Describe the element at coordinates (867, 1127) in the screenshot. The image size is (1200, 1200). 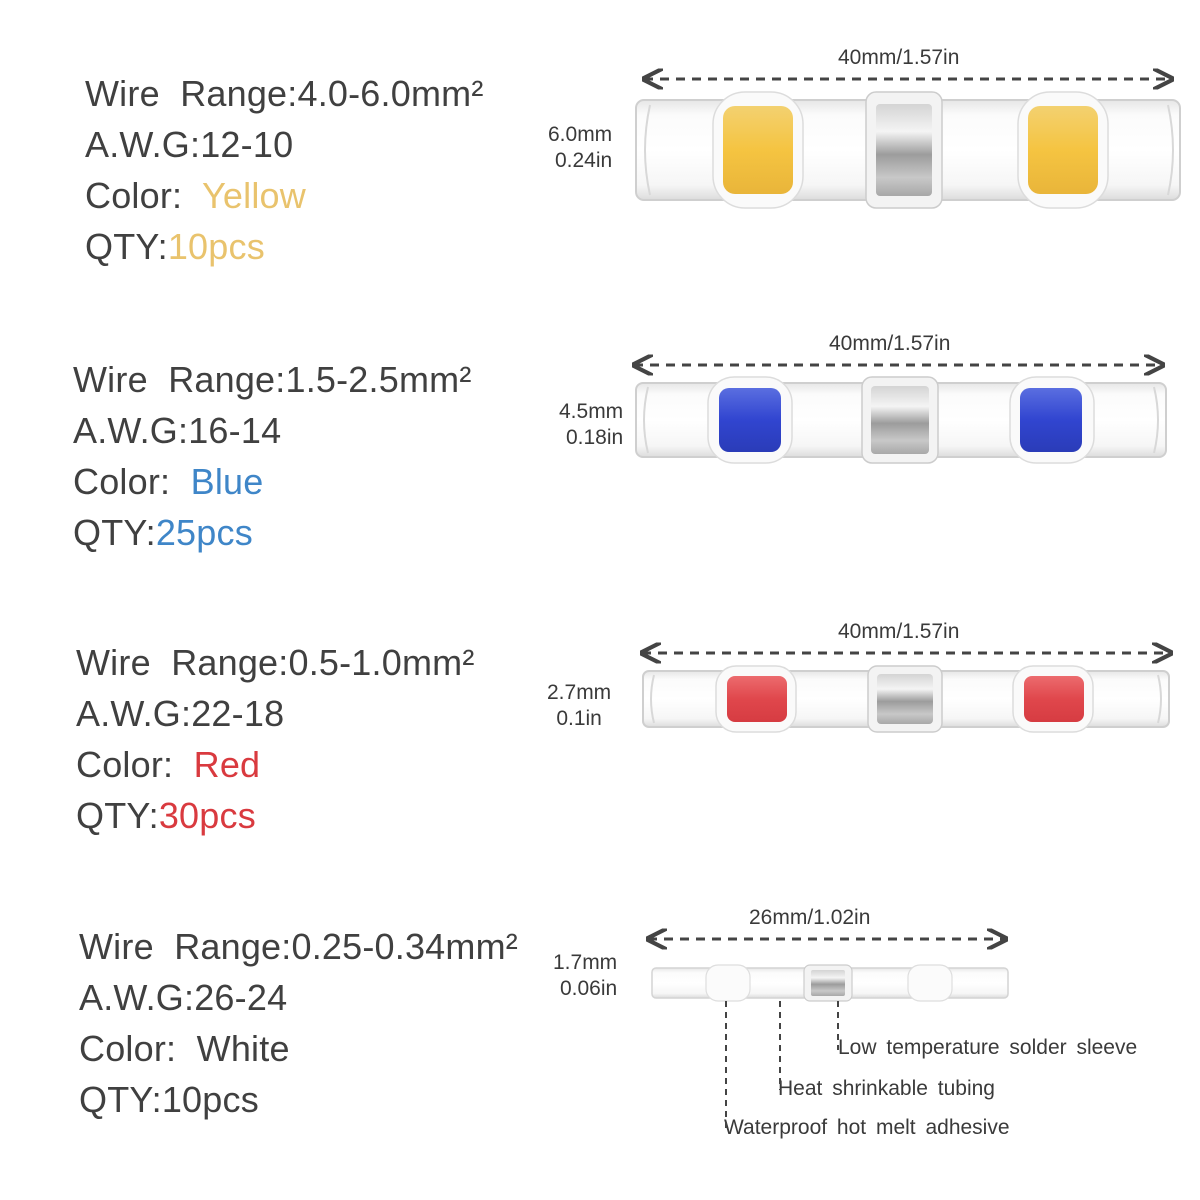
I see `callout-adhesive: Waterproof hot melt adhesive` at that location.